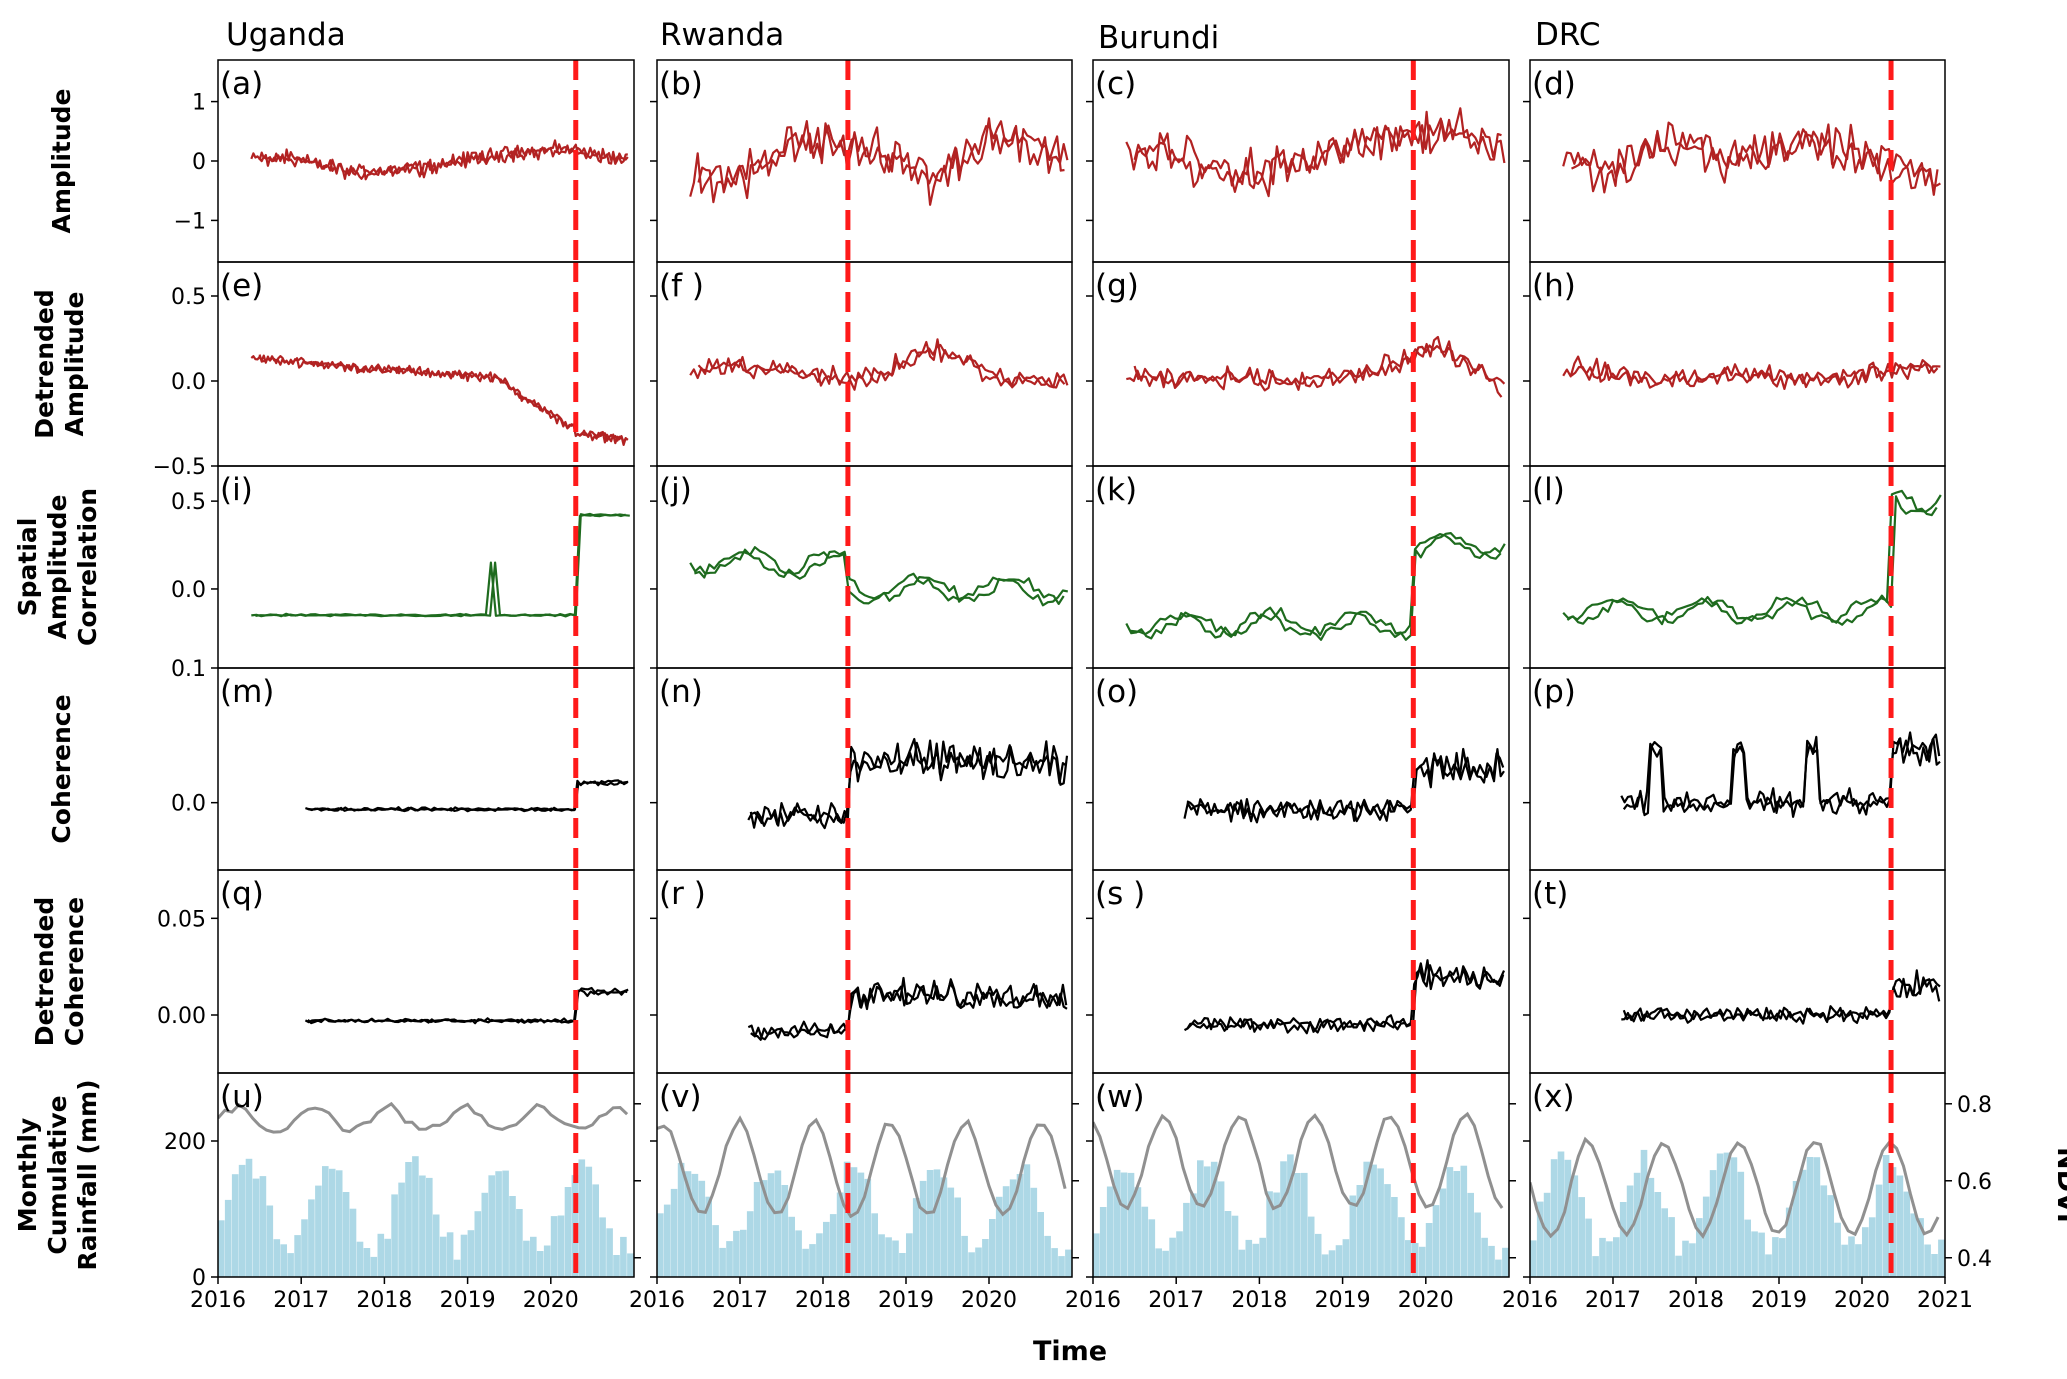 The image size is (2067, 1379). Describe the element at coordinates (1343, 1300) in the screenshot. I see `x-tick-label: 2019` at that location.